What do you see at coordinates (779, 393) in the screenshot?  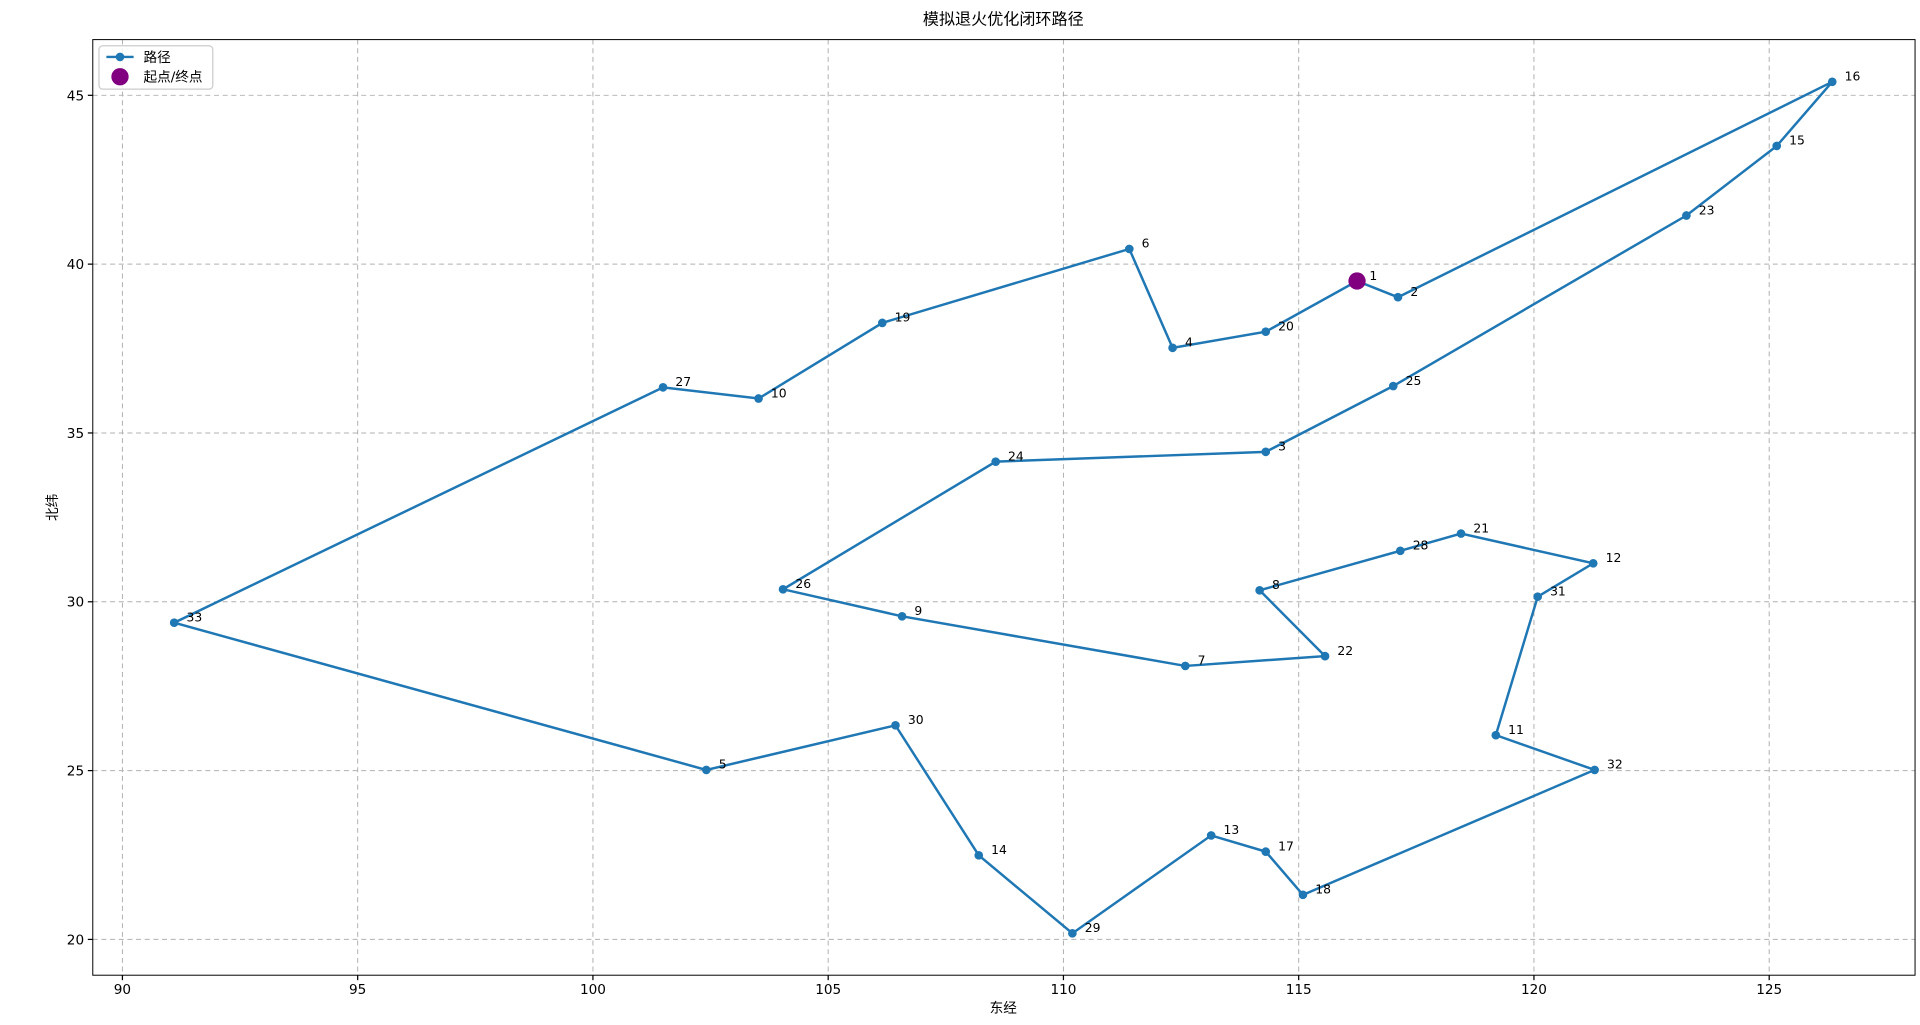 I see `city-label: 10` at bounding box center [779, 393].